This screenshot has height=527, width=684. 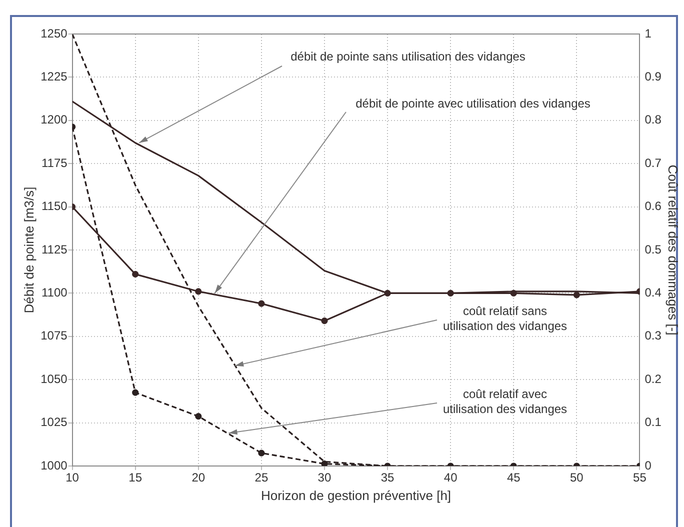 What do you see at coordinates (28, 250) in the screenshot?
I see `y-axis-title: Débit de pointe [m3/s]` at bounding box center [28, 250].